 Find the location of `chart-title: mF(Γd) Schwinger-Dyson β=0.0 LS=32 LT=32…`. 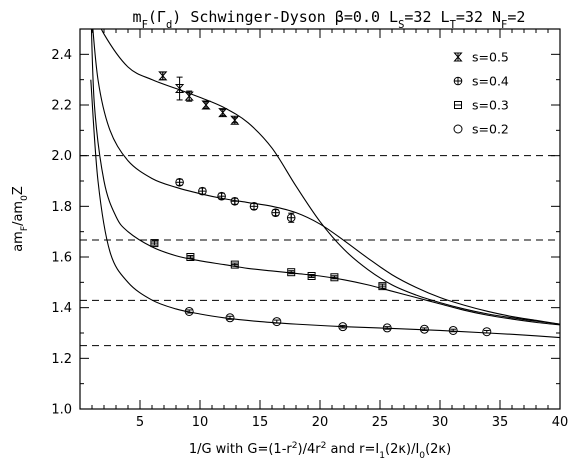

chart-title: mF(Γd) Schwinger-Dyson β=0.0 LS=32 LT=32… is located at coordinates (329, 19).